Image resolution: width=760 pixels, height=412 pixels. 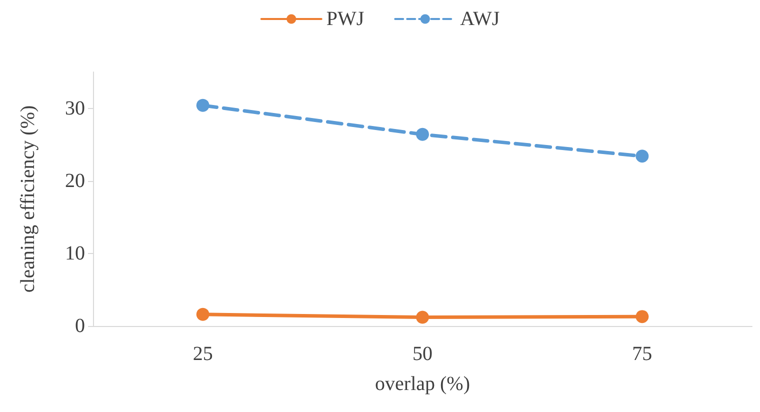 What do you see at coordinates (642, 354) in the screenshot?
I see `x-tick-label: 75` at bounding box center [642, 354].